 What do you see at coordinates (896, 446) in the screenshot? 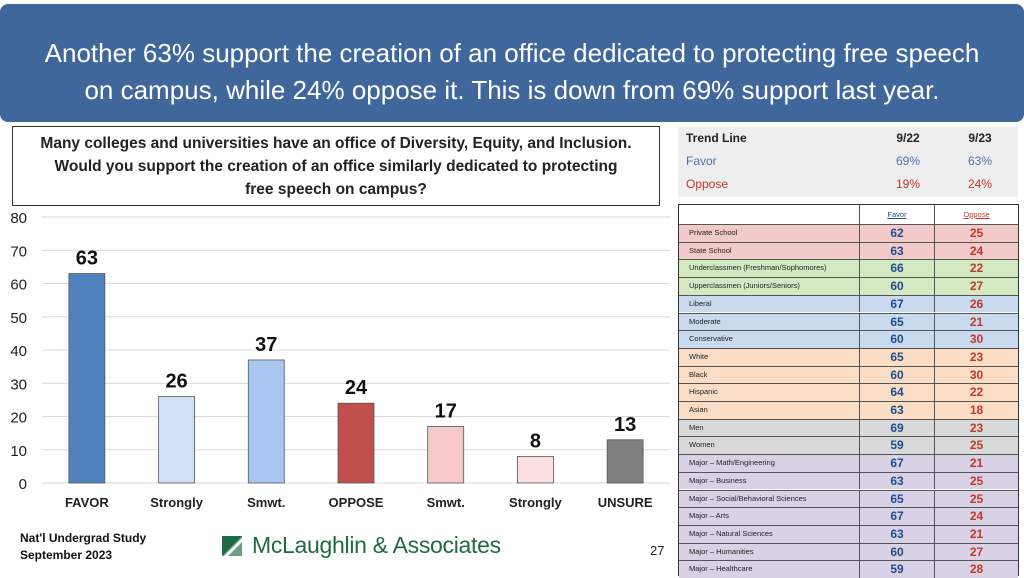
I see `subgroup-favor-value: 59` at bounding box center [896, 446].